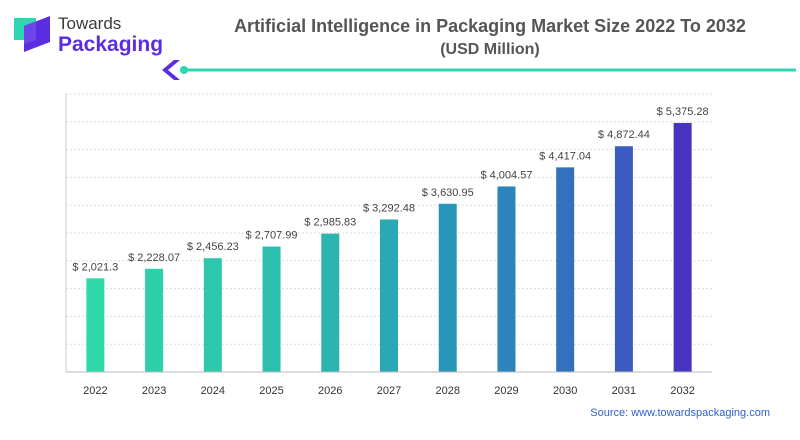 The width and height of the screenshot is (800, 440). Describe the element at coordinates (90, 23) in the screenshot. I see `brand-name-line1: Towards` at that location.